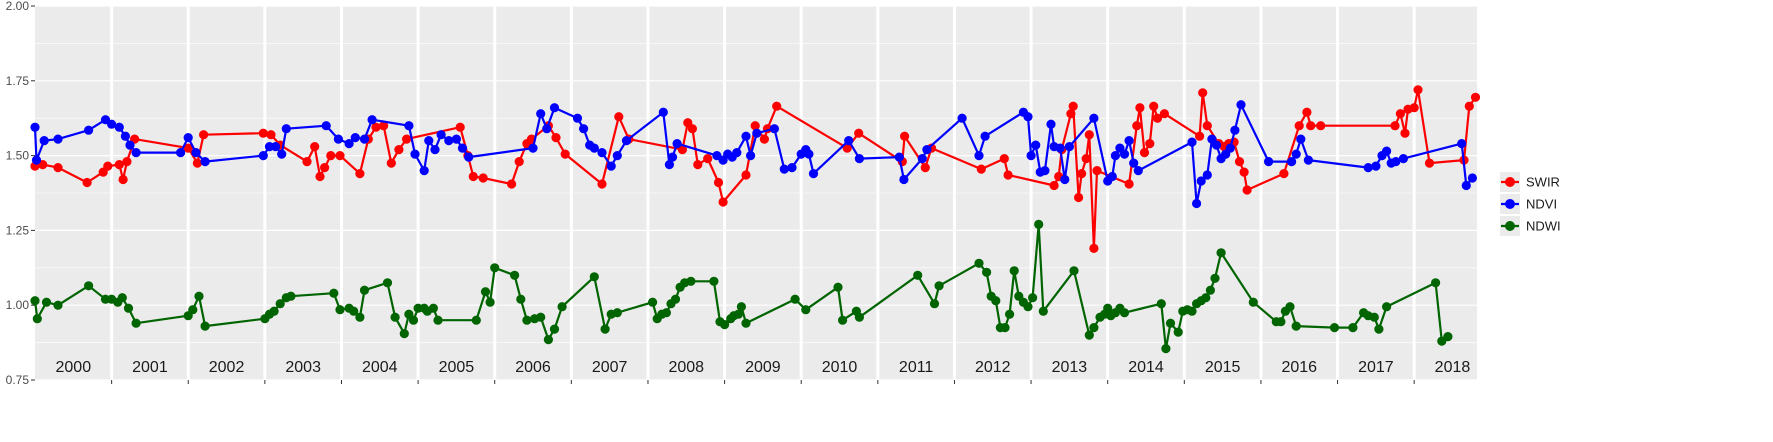 Image resolution: width=1773 pixels, height=442 pixels. Describe the element at coordinates (1543, 226) in the screenshot. I see `legend-label: NDWI` at that location.